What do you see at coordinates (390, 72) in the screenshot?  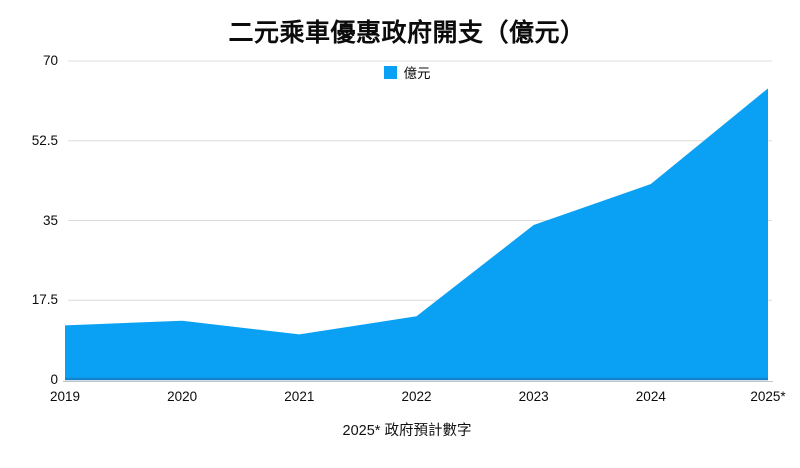 I see `legend-color-swatch` at bounding box center [390, 72].